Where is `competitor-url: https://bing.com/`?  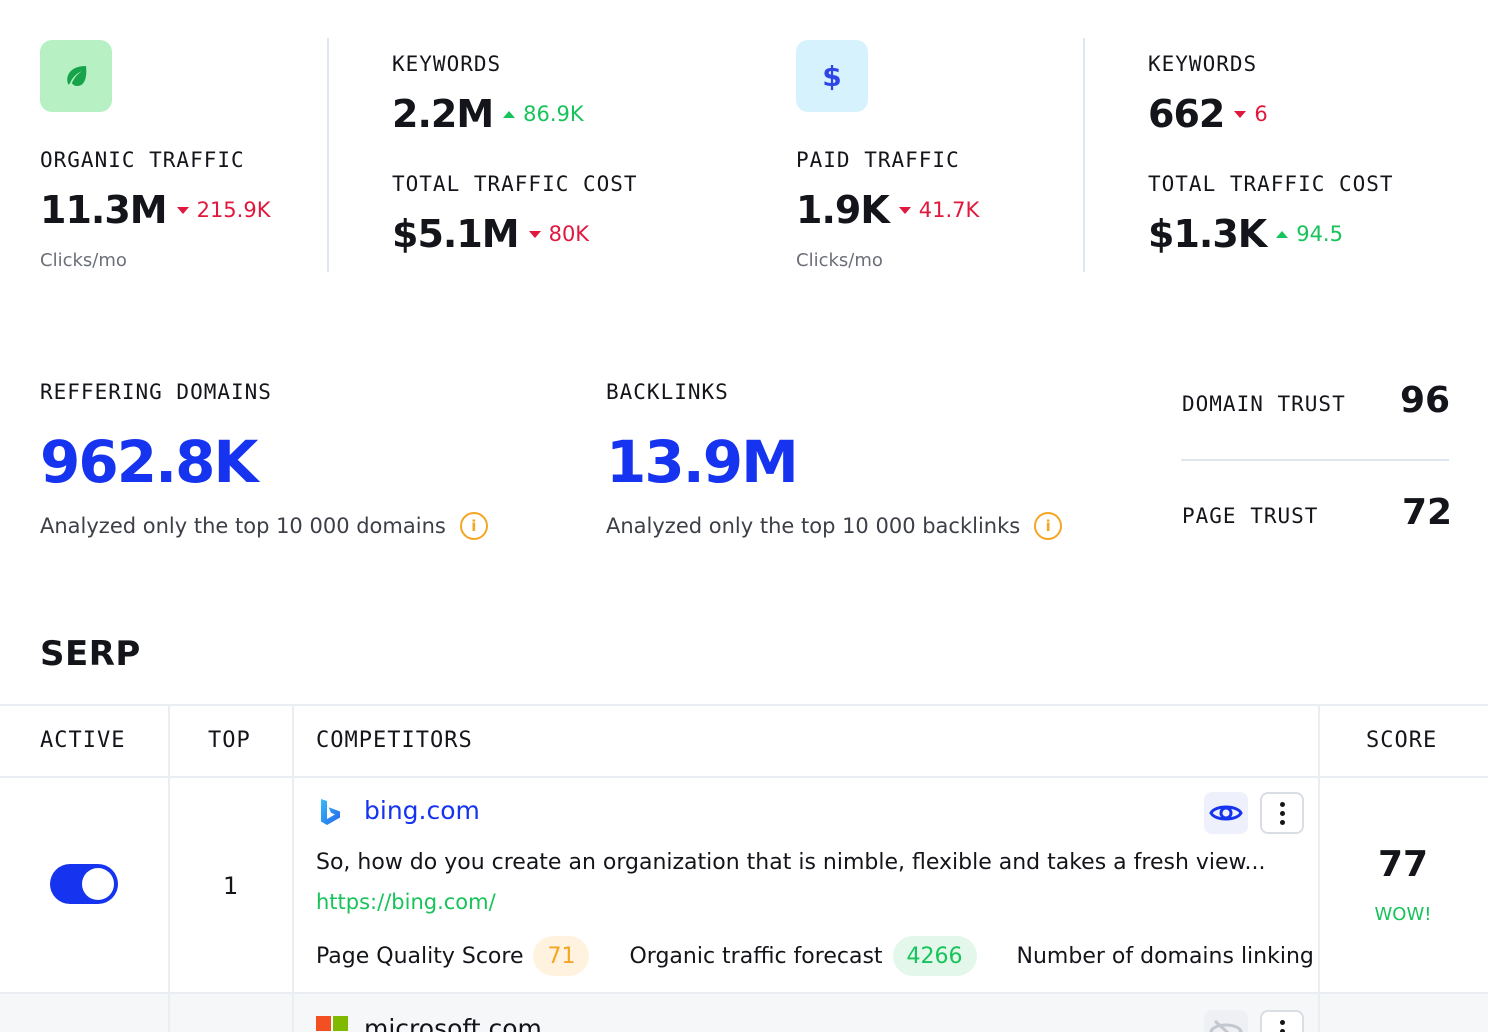 competitor-url: https://bing.com/ is located at coordinates (406, 902).